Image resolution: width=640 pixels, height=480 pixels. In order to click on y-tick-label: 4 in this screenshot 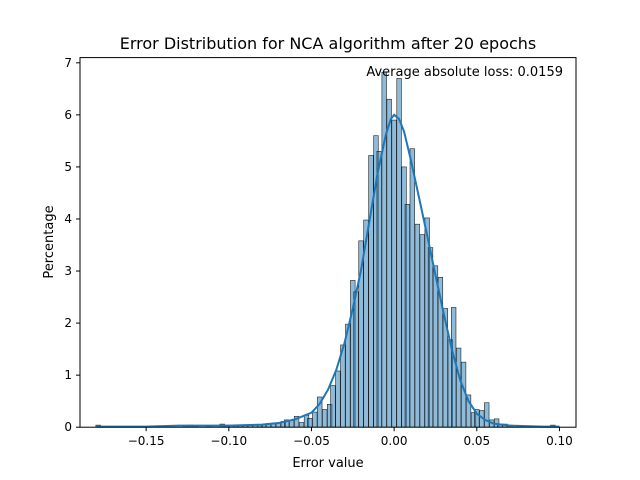, I will do `click(68, 219)`.